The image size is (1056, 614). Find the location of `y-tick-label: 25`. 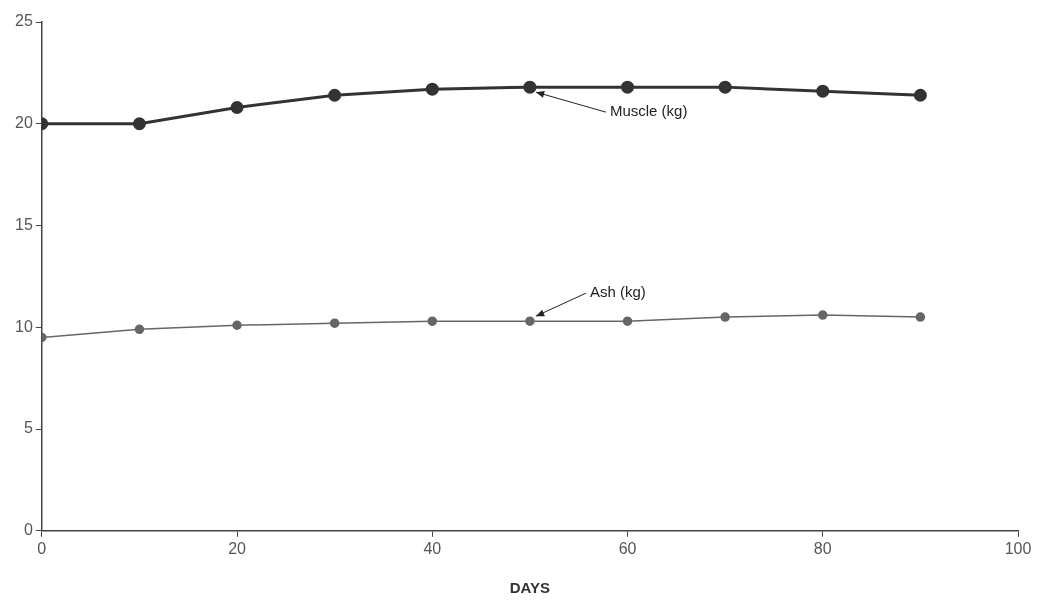

y-tick-label: 25 is located at coordinates (24, 21).